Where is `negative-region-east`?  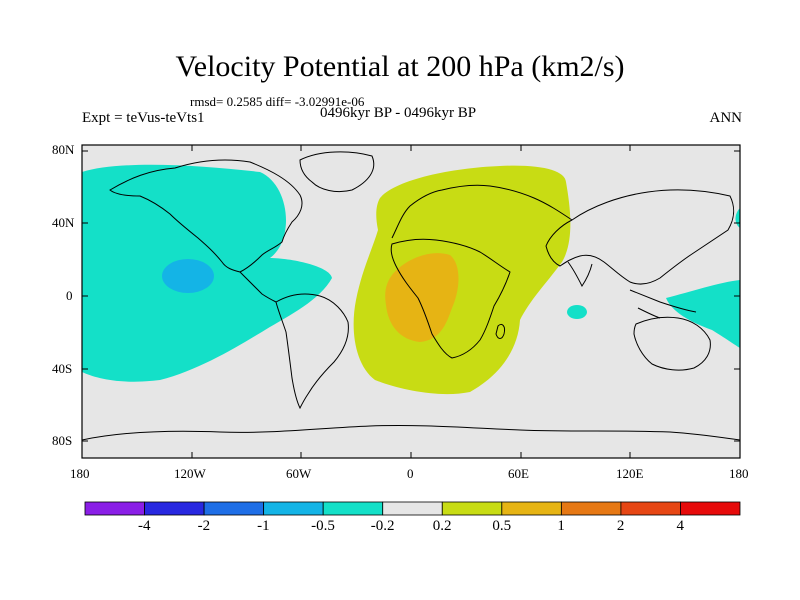
negative-region-east is located at coordinates (703, 314).